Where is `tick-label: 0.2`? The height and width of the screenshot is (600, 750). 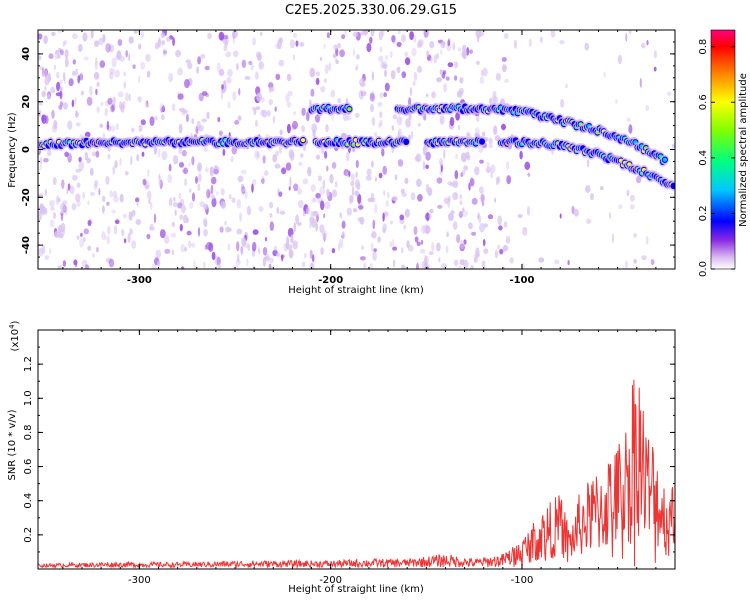 tick-label: 0.2 is located at coordinates (703, 213).